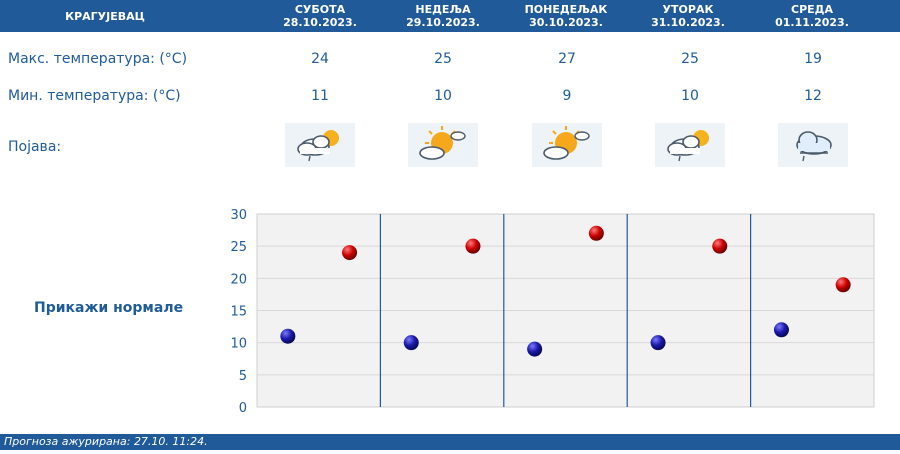  I want to click on day-date: 01.11.2023., so click(812, 22).